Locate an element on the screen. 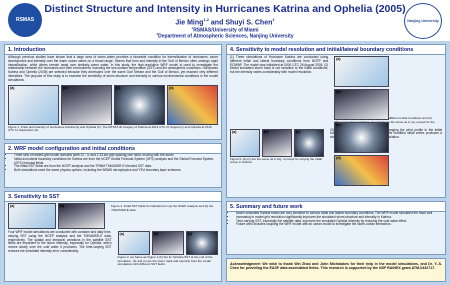 The width and height of the screenshot is (450, 285). sup: 1,2 is located at coordinates (206, 19).